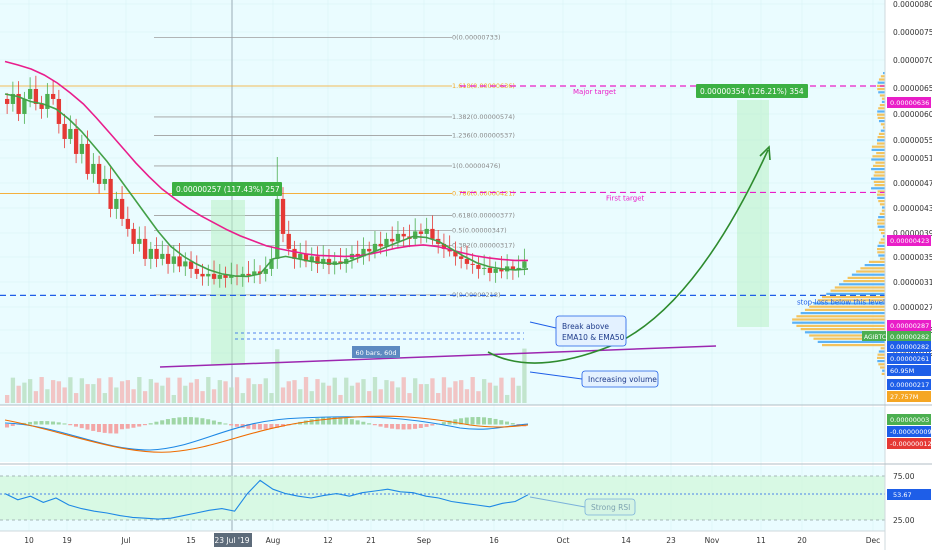 The height and width of the screenshot is (554, 932). What do you see at coordinates (438, 356) in the screenshot?
I see `support-trendline` at bounding box center [438, 356].